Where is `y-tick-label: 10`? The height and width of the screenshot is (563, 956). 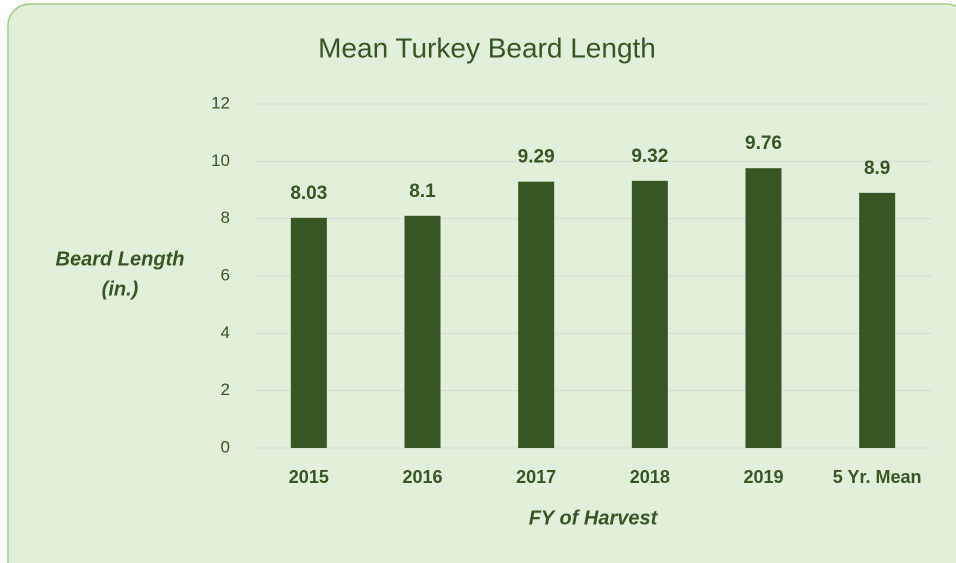 y-tick-label: 10 is located at coordinates (220, 160).